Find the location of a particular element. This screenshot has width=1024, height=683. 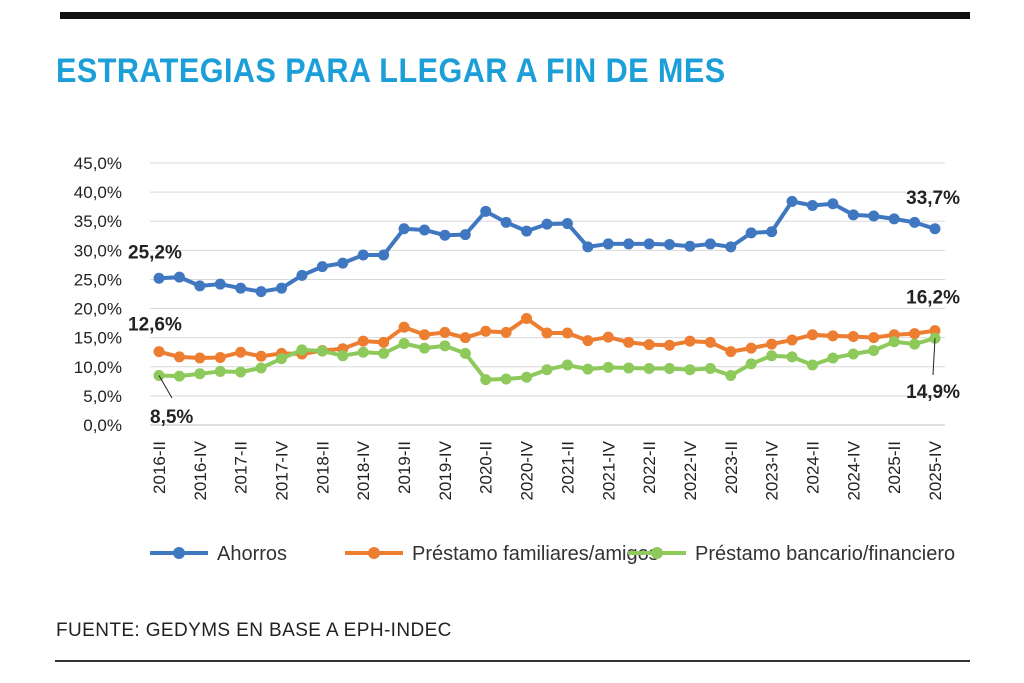

y-tick-label: 20,0% is located at coordinates (98, 309).